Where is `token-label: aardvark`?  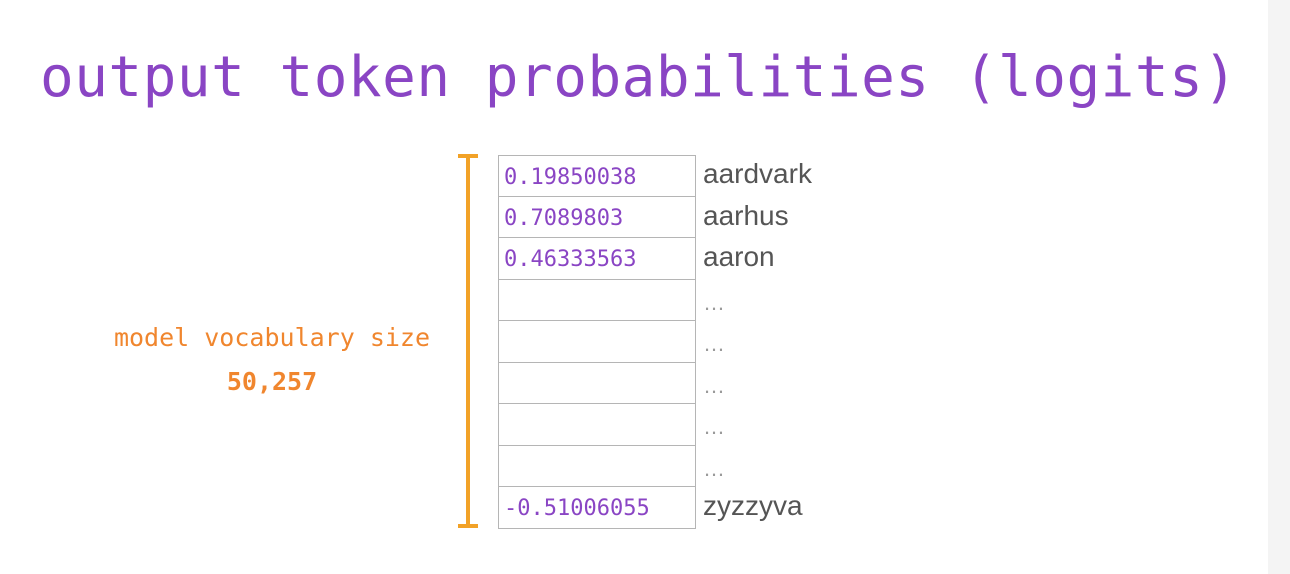
token-label: aardvark is located at coordinates (757, 173).